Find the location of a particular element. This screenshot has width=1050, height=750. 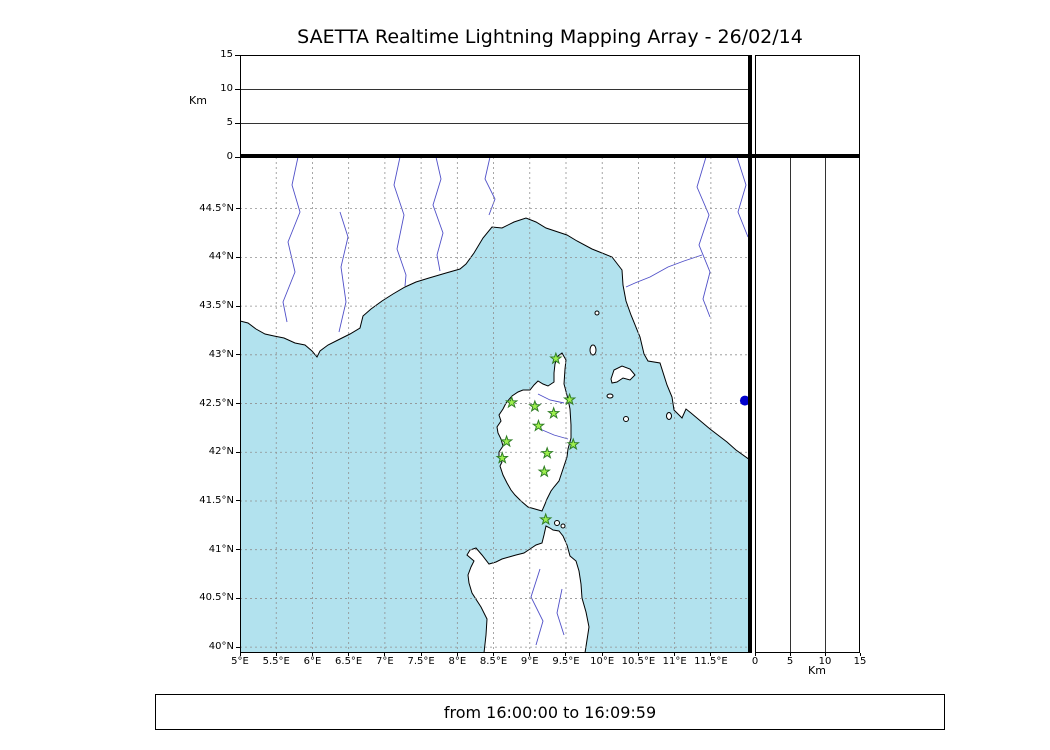

lon-tick-label: 11°E is located at coordinates (674, 661).